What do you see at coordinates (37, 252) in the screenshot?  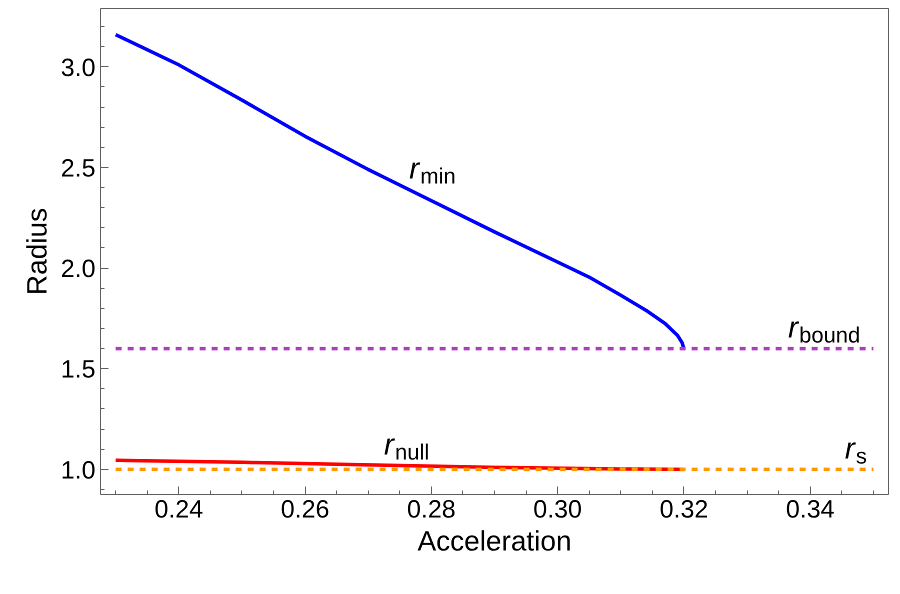 I see `y-axis-title: Radius` at bounding box center [37, 252].